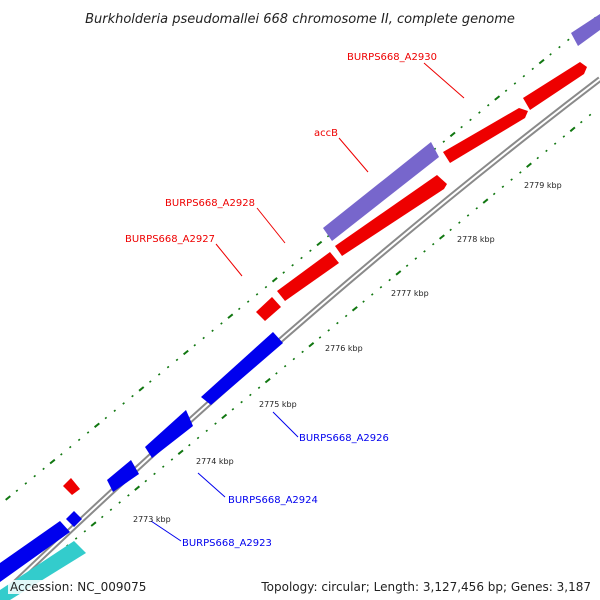 The height and width of the screenshot is (600, 600). What do you see at coordinates (555, 86) in the screenshot?
I see `feature-forward-next` at bounding box center [555, 86].